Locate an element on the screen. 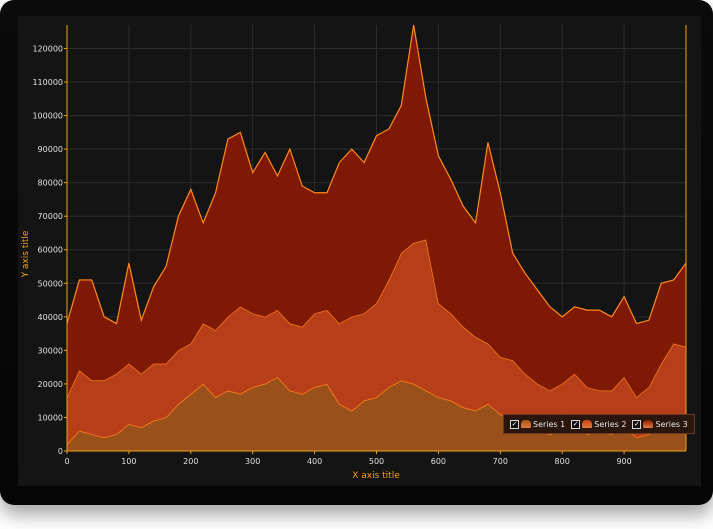 Image resolution: width=713 pixels, height=529 pixels. y-tick-label: 50000 is located at coordinates (50, 283).